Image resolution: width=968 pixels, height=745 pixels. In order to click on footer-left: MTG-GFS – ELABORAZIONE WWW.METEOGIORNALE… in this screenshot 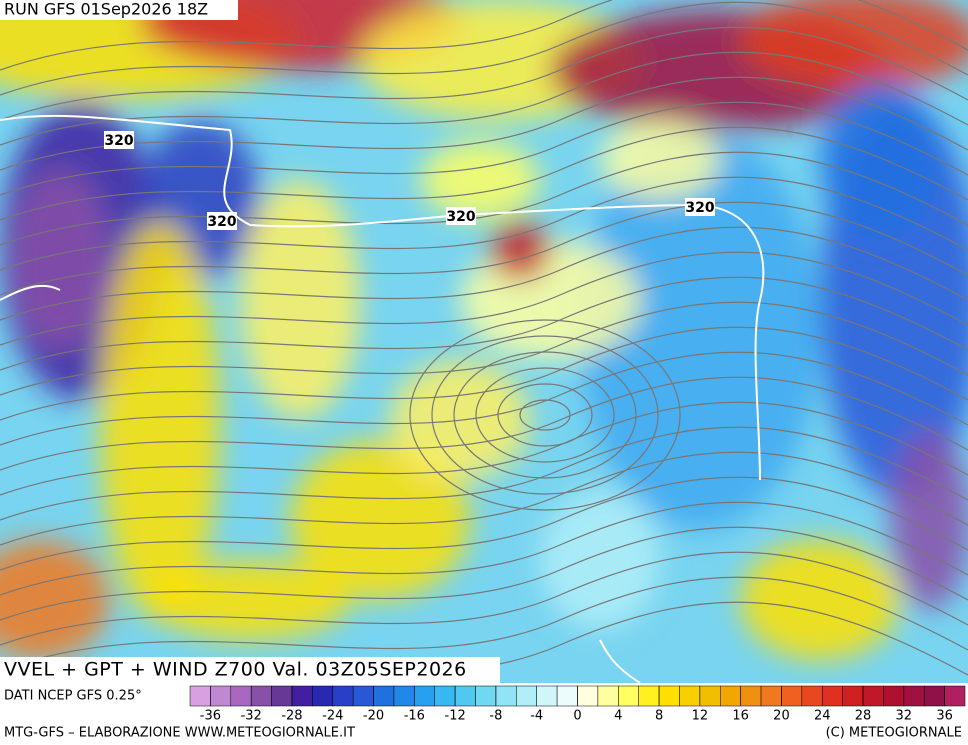, I will do `click(179, 733)`.